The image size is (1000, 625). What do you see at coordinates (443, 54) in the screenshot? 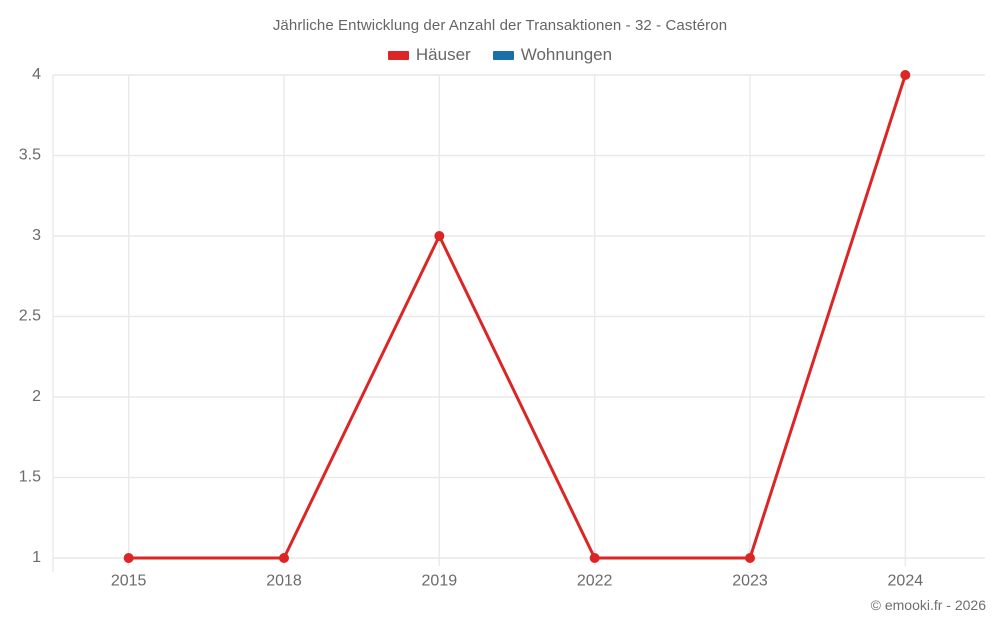
I see `legend-label-hauser: Häuser` at bounding box center [443, 54].